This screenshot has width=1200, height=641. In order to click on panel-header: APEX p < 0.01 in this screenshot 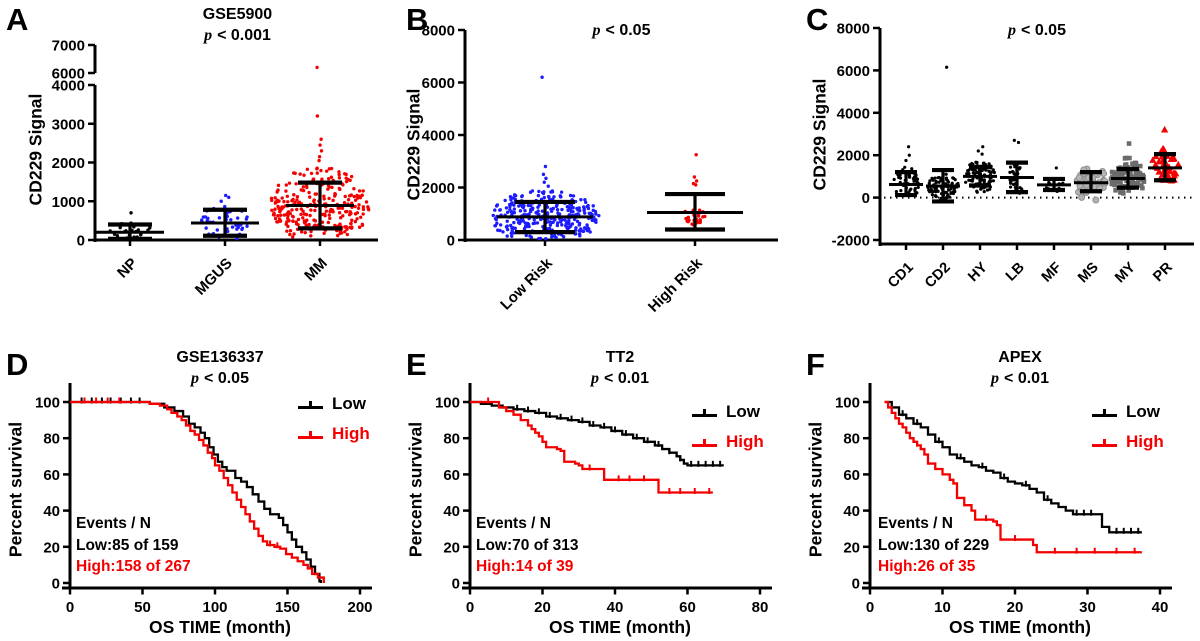, I will do `click(1020, 368)`.